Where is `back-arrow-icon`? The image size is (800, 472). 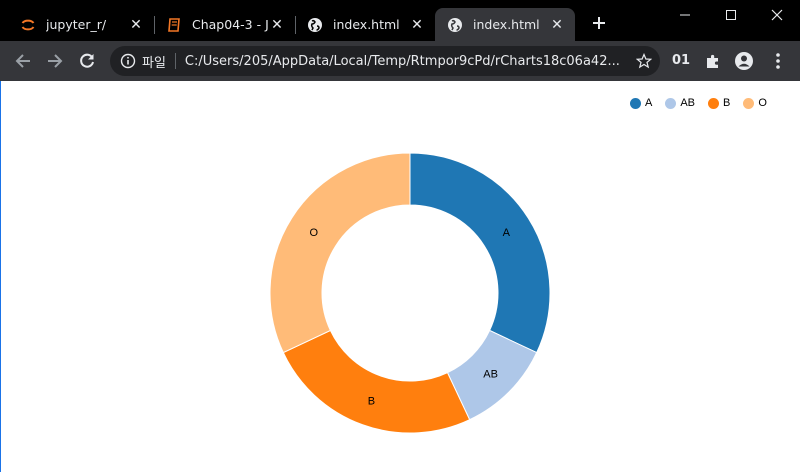
back-arrow-icon is located at coordinates (22, 61).